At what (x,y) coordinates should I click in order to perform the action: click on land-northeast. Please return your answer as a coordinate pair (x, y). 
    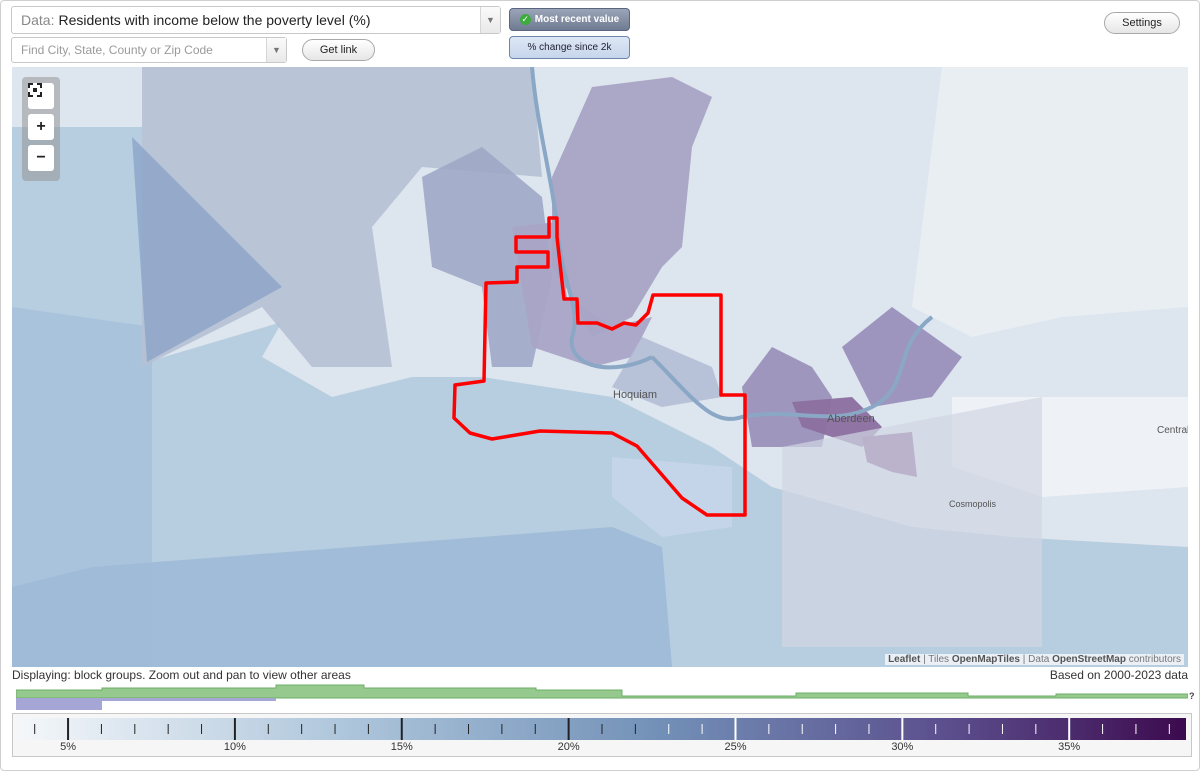
    Looking at the image, I should click on (1050, 202).